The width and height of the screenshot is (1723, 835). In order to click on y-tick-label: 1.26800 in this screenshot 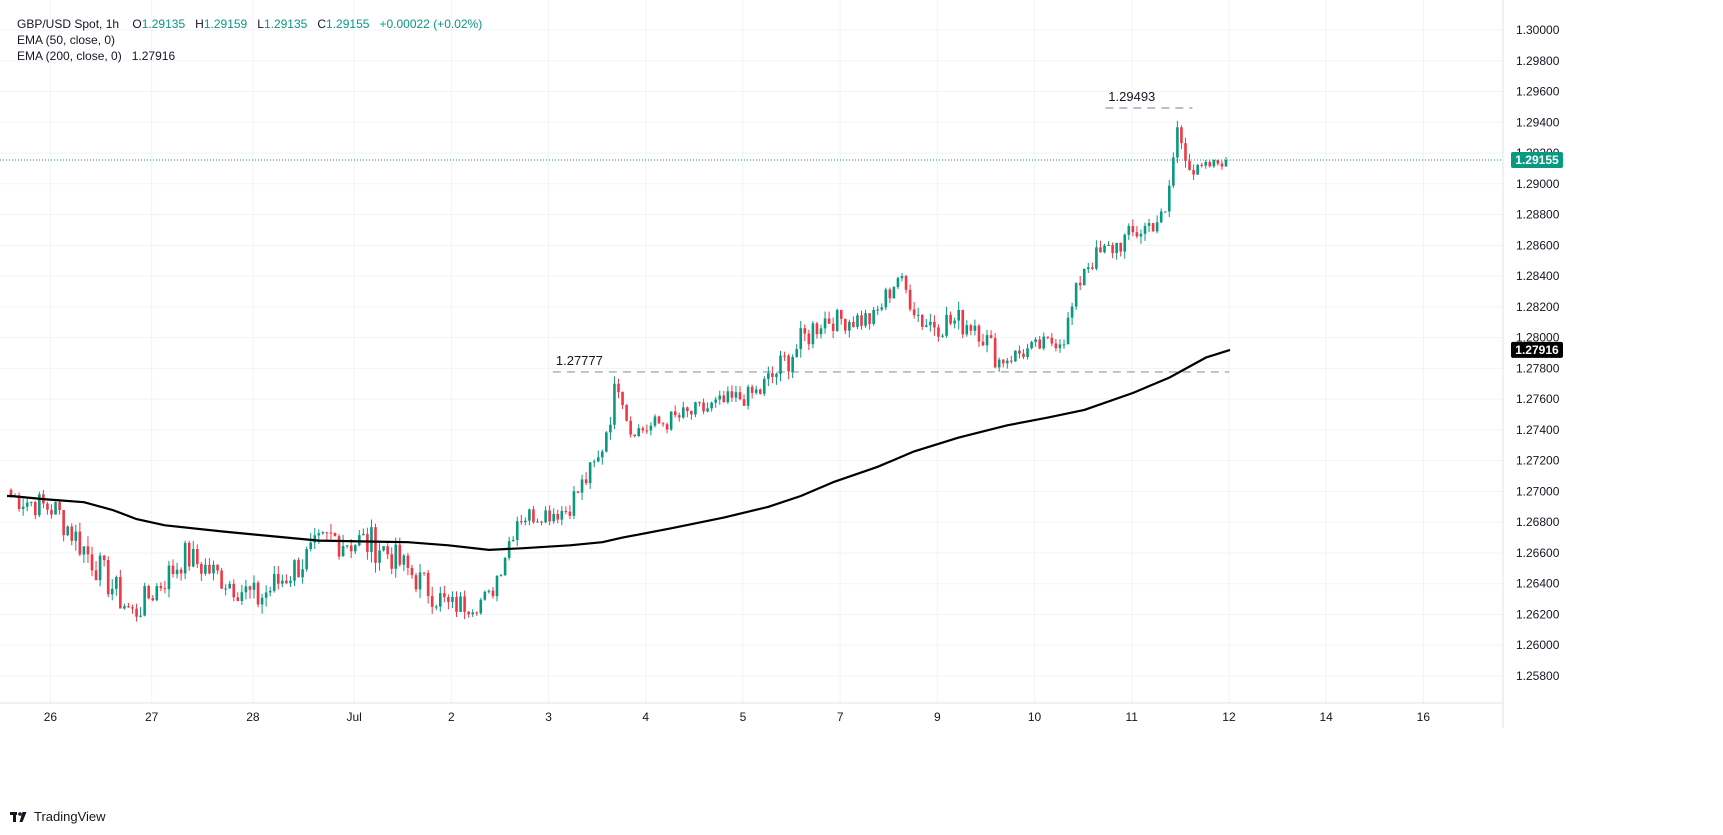, I will do `click(1538, 522)`.